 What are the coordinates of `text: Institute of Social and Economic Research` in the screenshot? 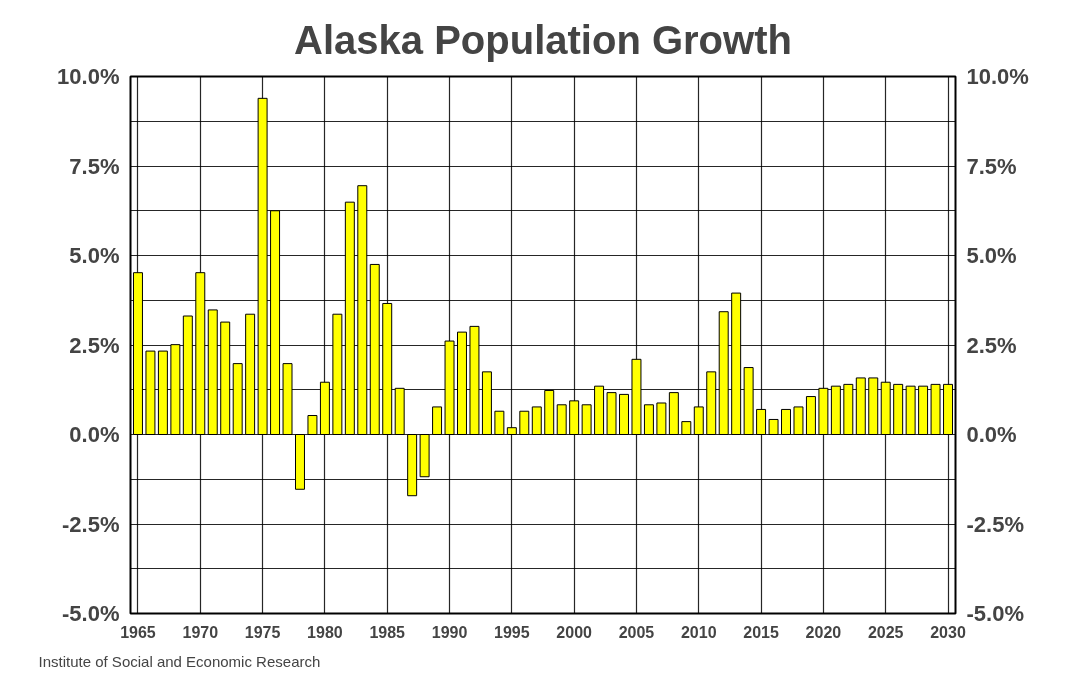 It's located at (179, 661).